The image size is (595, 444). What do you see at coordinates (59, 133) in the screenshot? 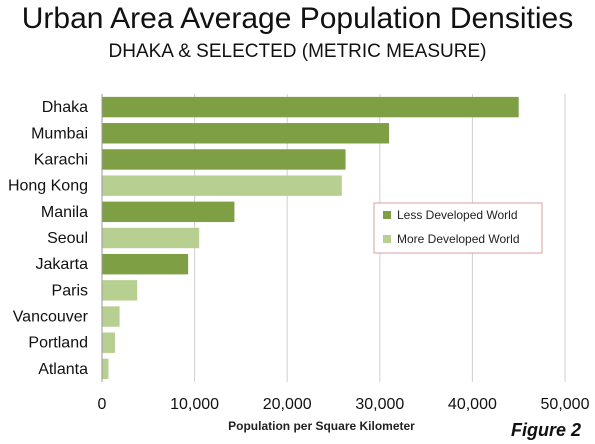
I see `category-label: Mumbai` at bounding box center [59, 133].